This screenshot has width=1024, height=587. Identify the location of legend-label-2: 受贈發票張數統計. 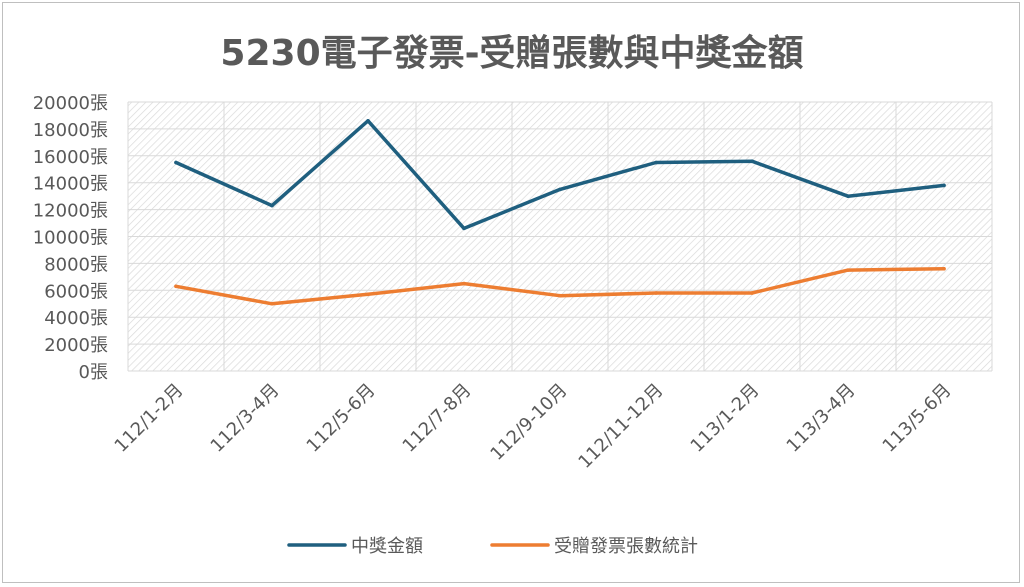
(626, 546).